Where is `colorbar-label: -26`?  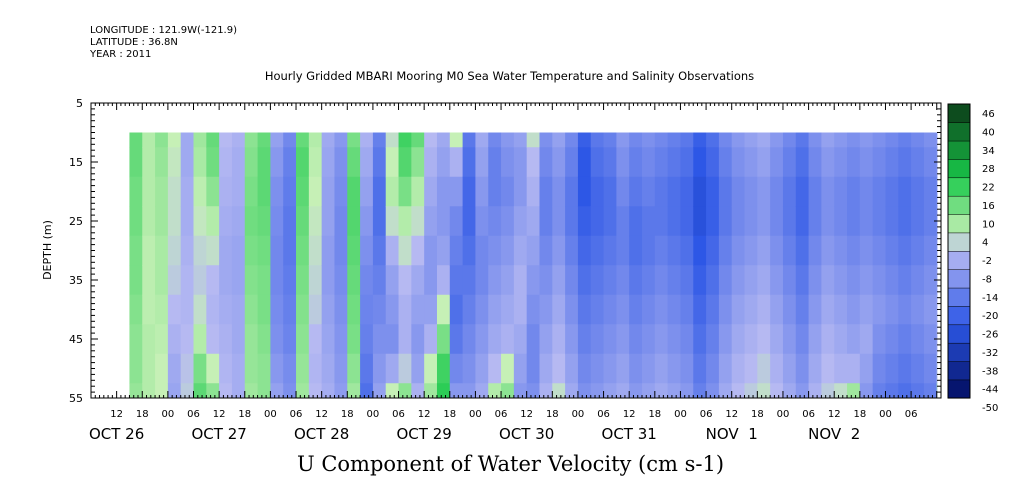
colorbar-label: -26 is located at coordinates (990, 335).